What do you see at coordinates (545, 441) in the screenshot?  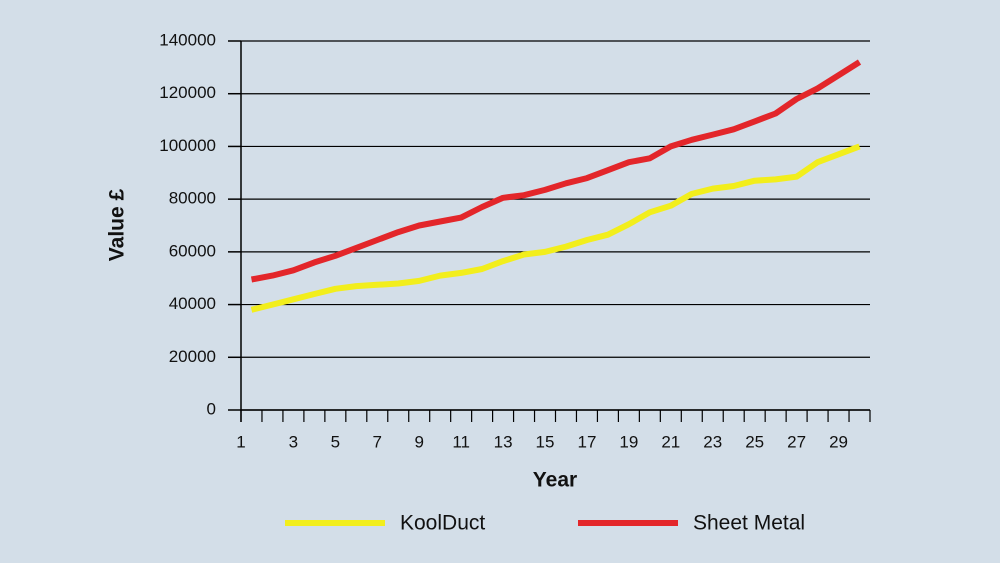 I see `x-tick-label: 15` at bounding box center [545, 441].